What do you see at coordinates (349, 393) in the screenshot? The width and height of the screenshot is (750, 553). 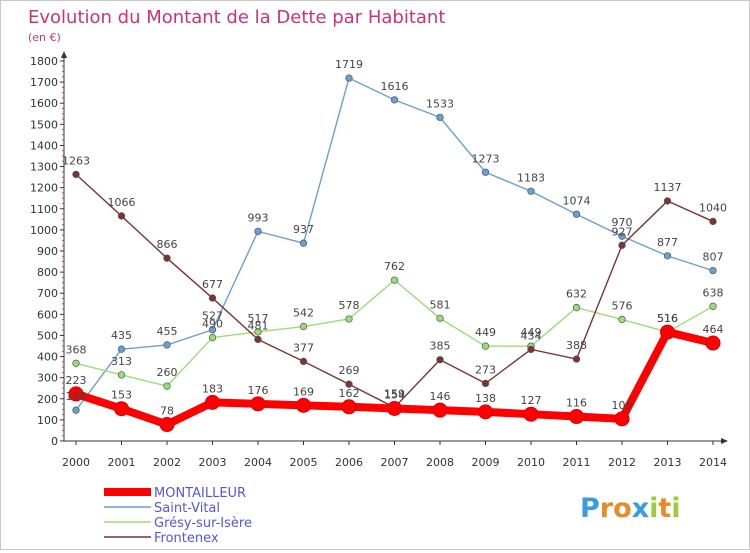 I see `data-label: 162` at bounding box center [349, 393].